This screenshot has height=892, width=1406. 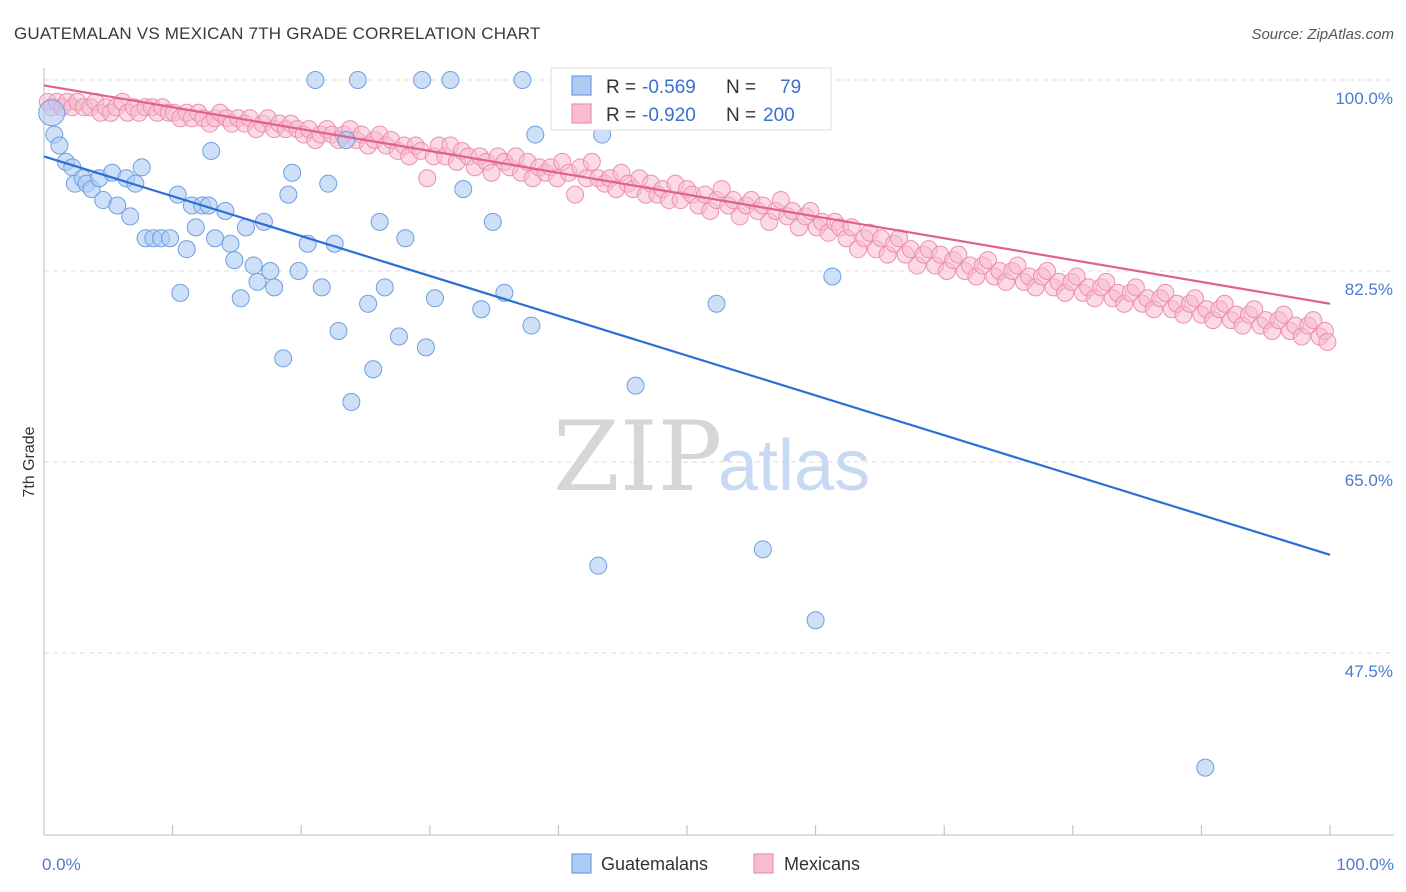 I want to click on watermark-zip: ZIP, so click(x=637, y=457).